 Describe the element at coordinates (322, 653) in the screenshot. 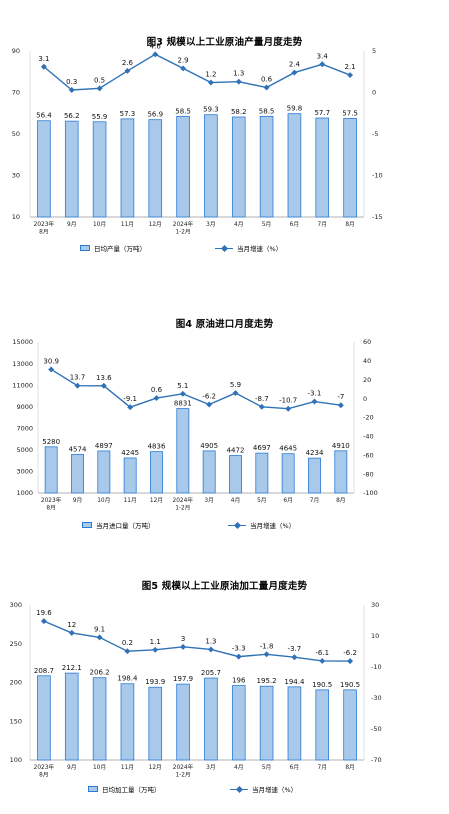

I see `line-value-label: -6.1` at that location.